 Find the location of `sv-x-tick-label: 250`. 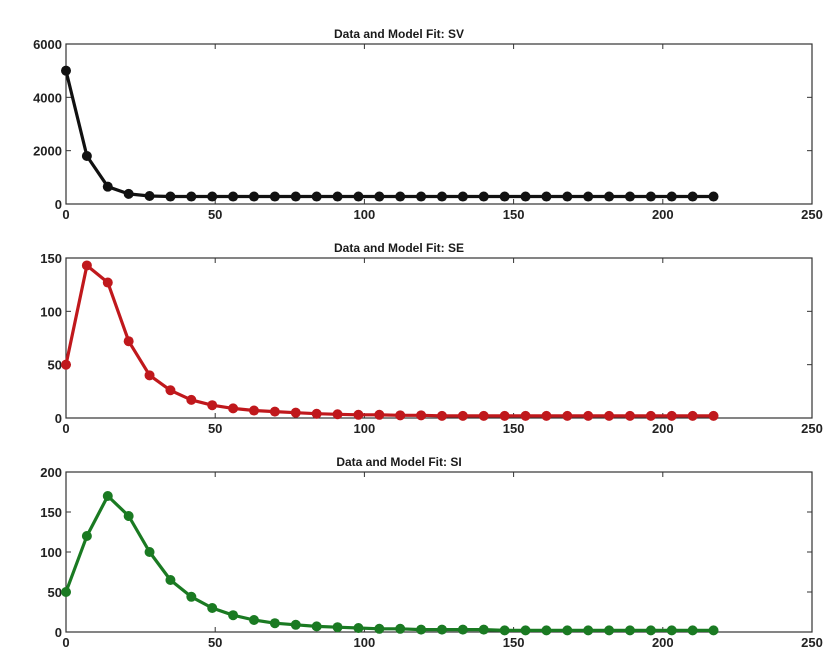

sv-x-tick-label: 250 is located at coordinates (812, 214).